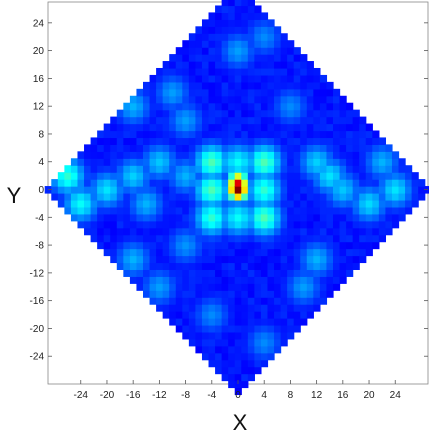 The width and height of the screenshot is (429, 437). Describe the element at coordinates (39, 51) in the screenshot. I see `y-tick-label: 20` at that location.